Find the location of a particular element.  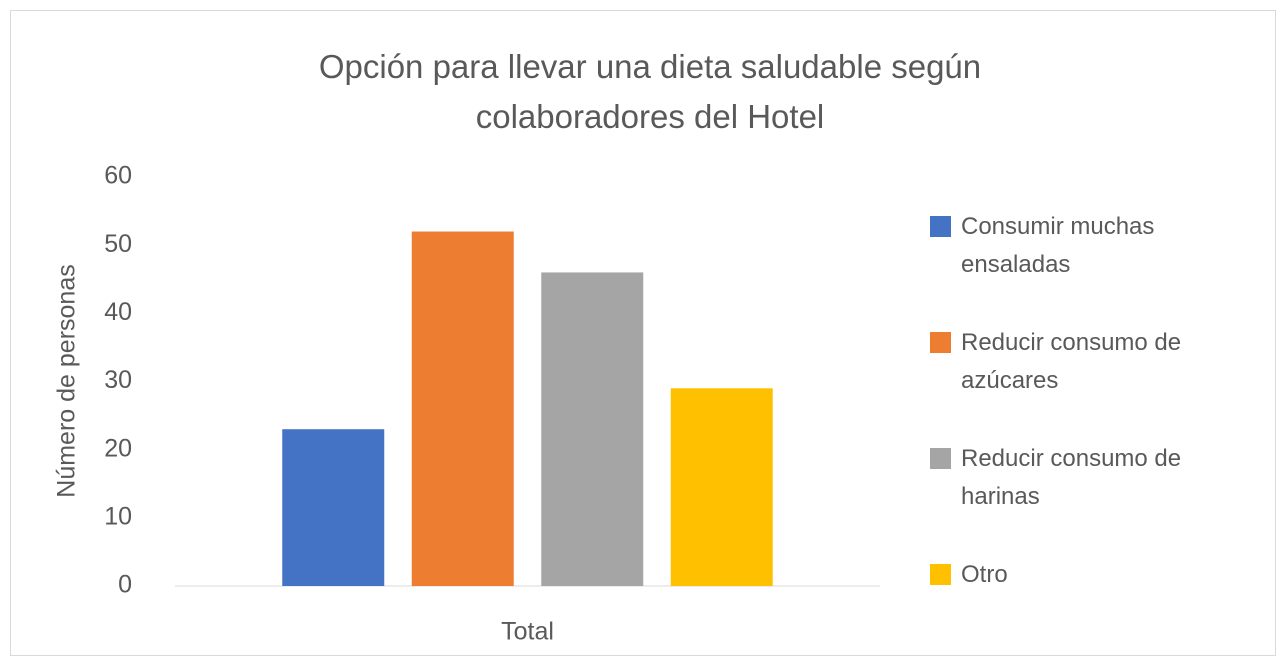

x-tick-label: Total is located at coordinates (527, 632).